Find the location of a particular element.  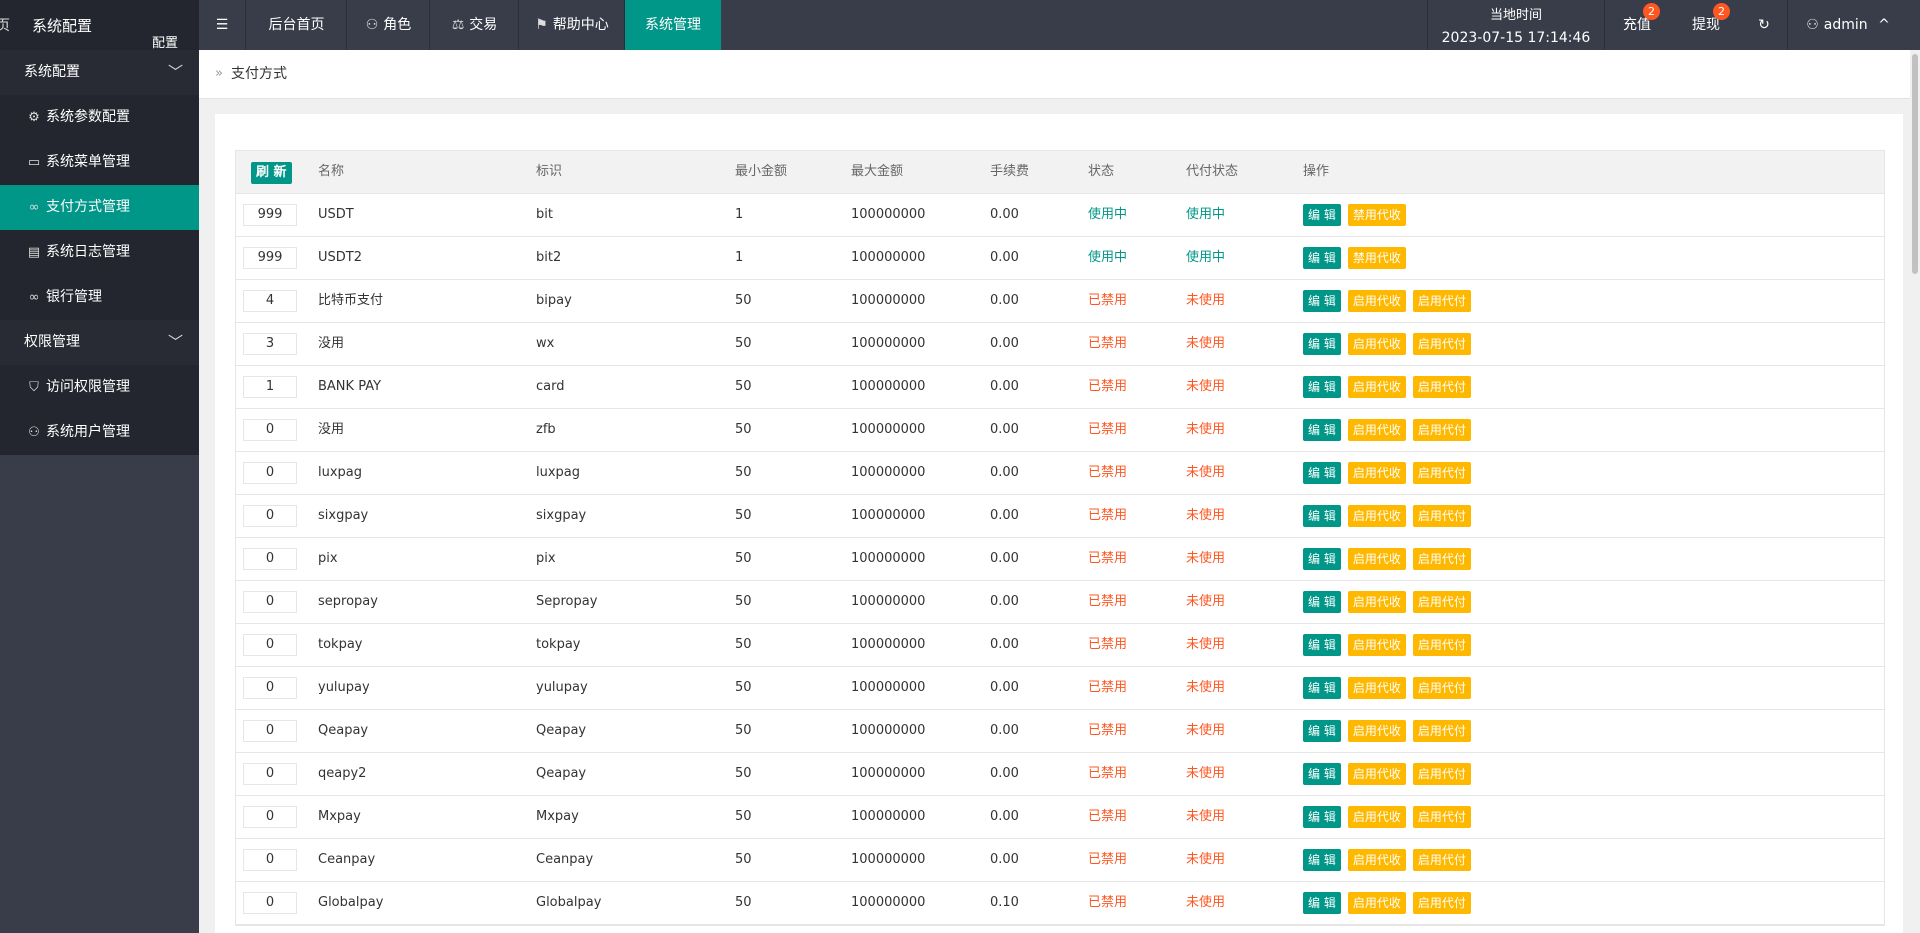

sidebar-item: ⛉ 访问权限管理 is located at coordinates (99, 387).